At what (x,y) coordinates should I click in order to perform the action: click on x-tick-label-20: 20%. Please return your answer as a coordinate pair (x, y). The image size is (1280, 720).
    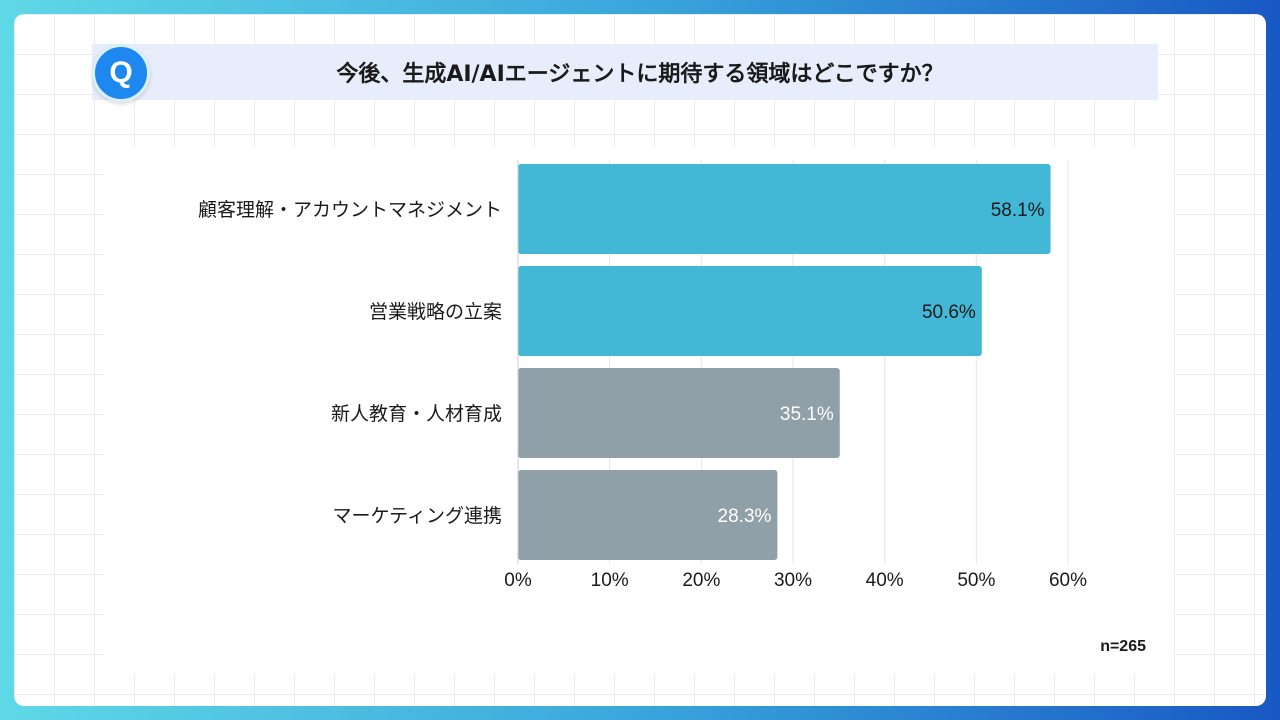
    Looking at the image, I should click on (701, 580).